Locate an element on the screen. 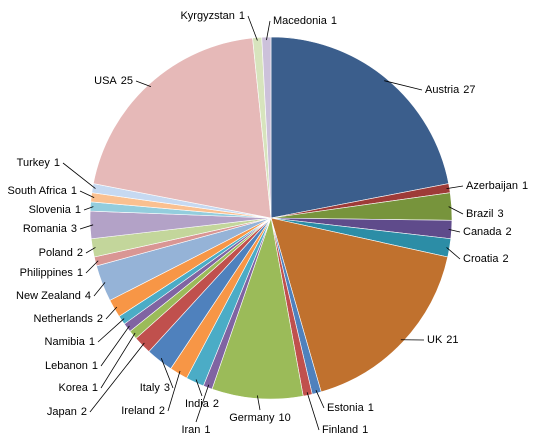  label-category: Korea is located at coordinates (74, 388).